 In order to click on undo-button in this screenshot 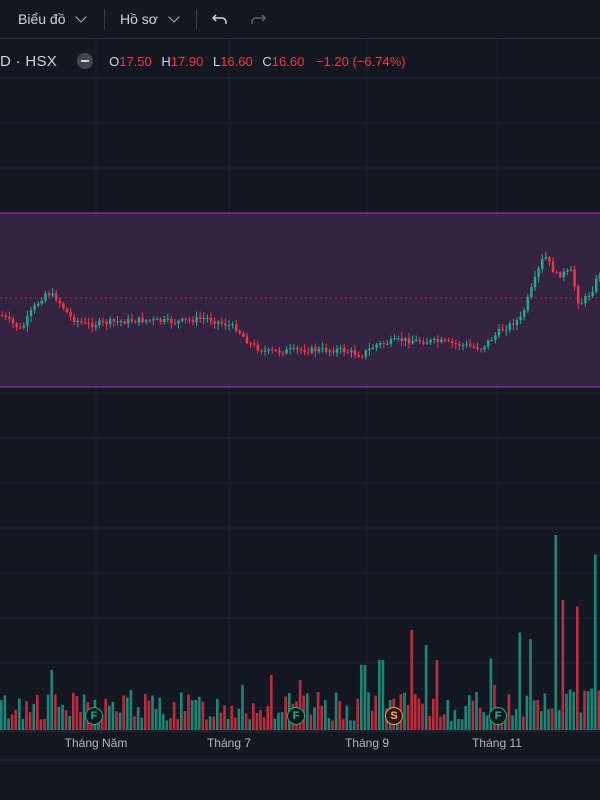, I will do `click(220, 19)`.